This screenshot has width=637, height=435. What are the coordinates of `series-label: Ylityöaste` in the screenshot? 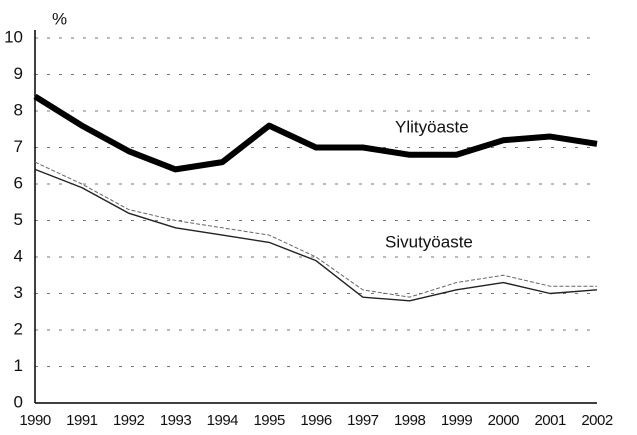 It's located at (432, 126).